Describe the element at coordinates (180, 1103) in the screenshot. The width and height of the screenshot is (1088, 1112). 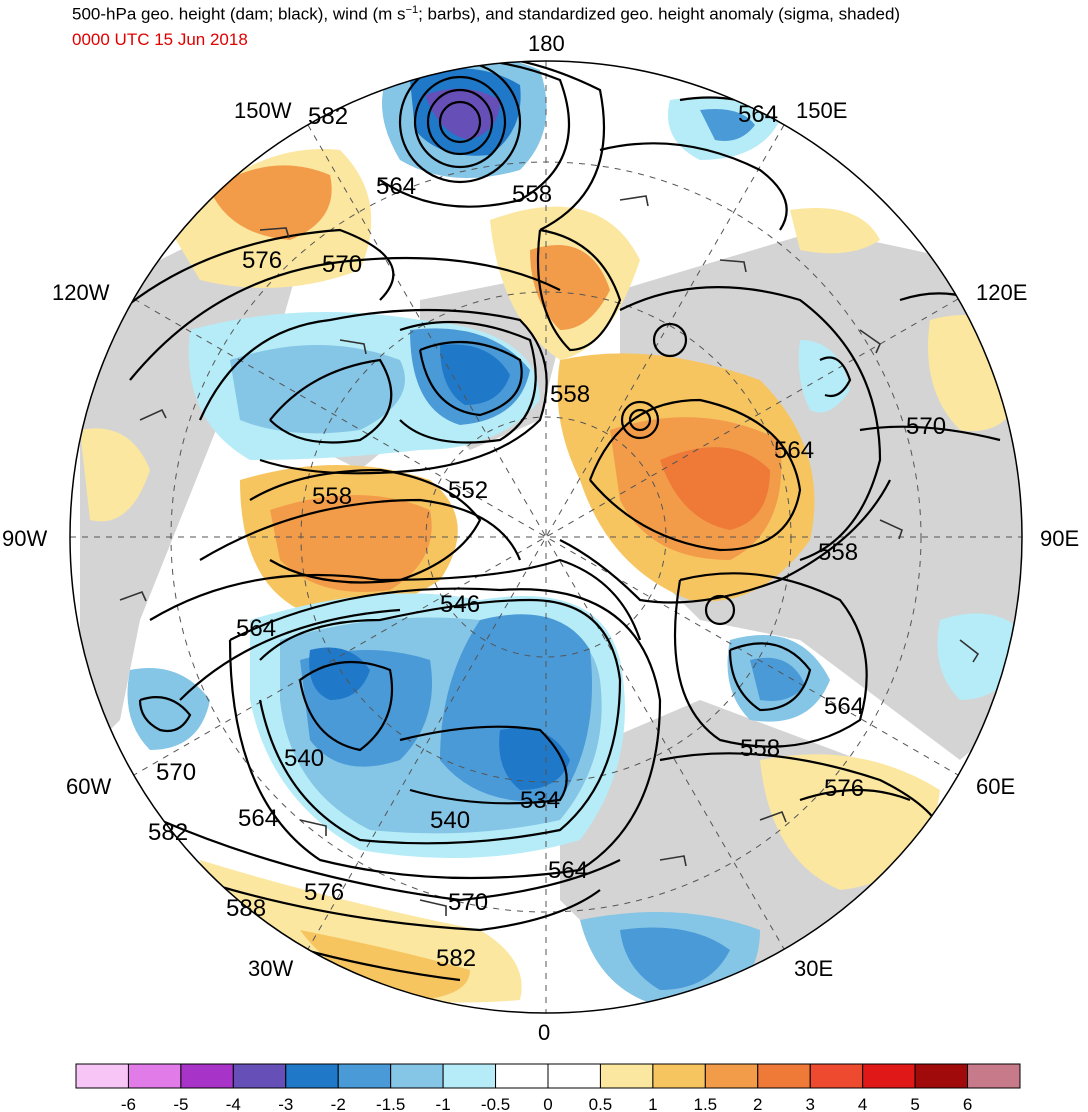
I see `colorbar-tick-label: -5` at that location.